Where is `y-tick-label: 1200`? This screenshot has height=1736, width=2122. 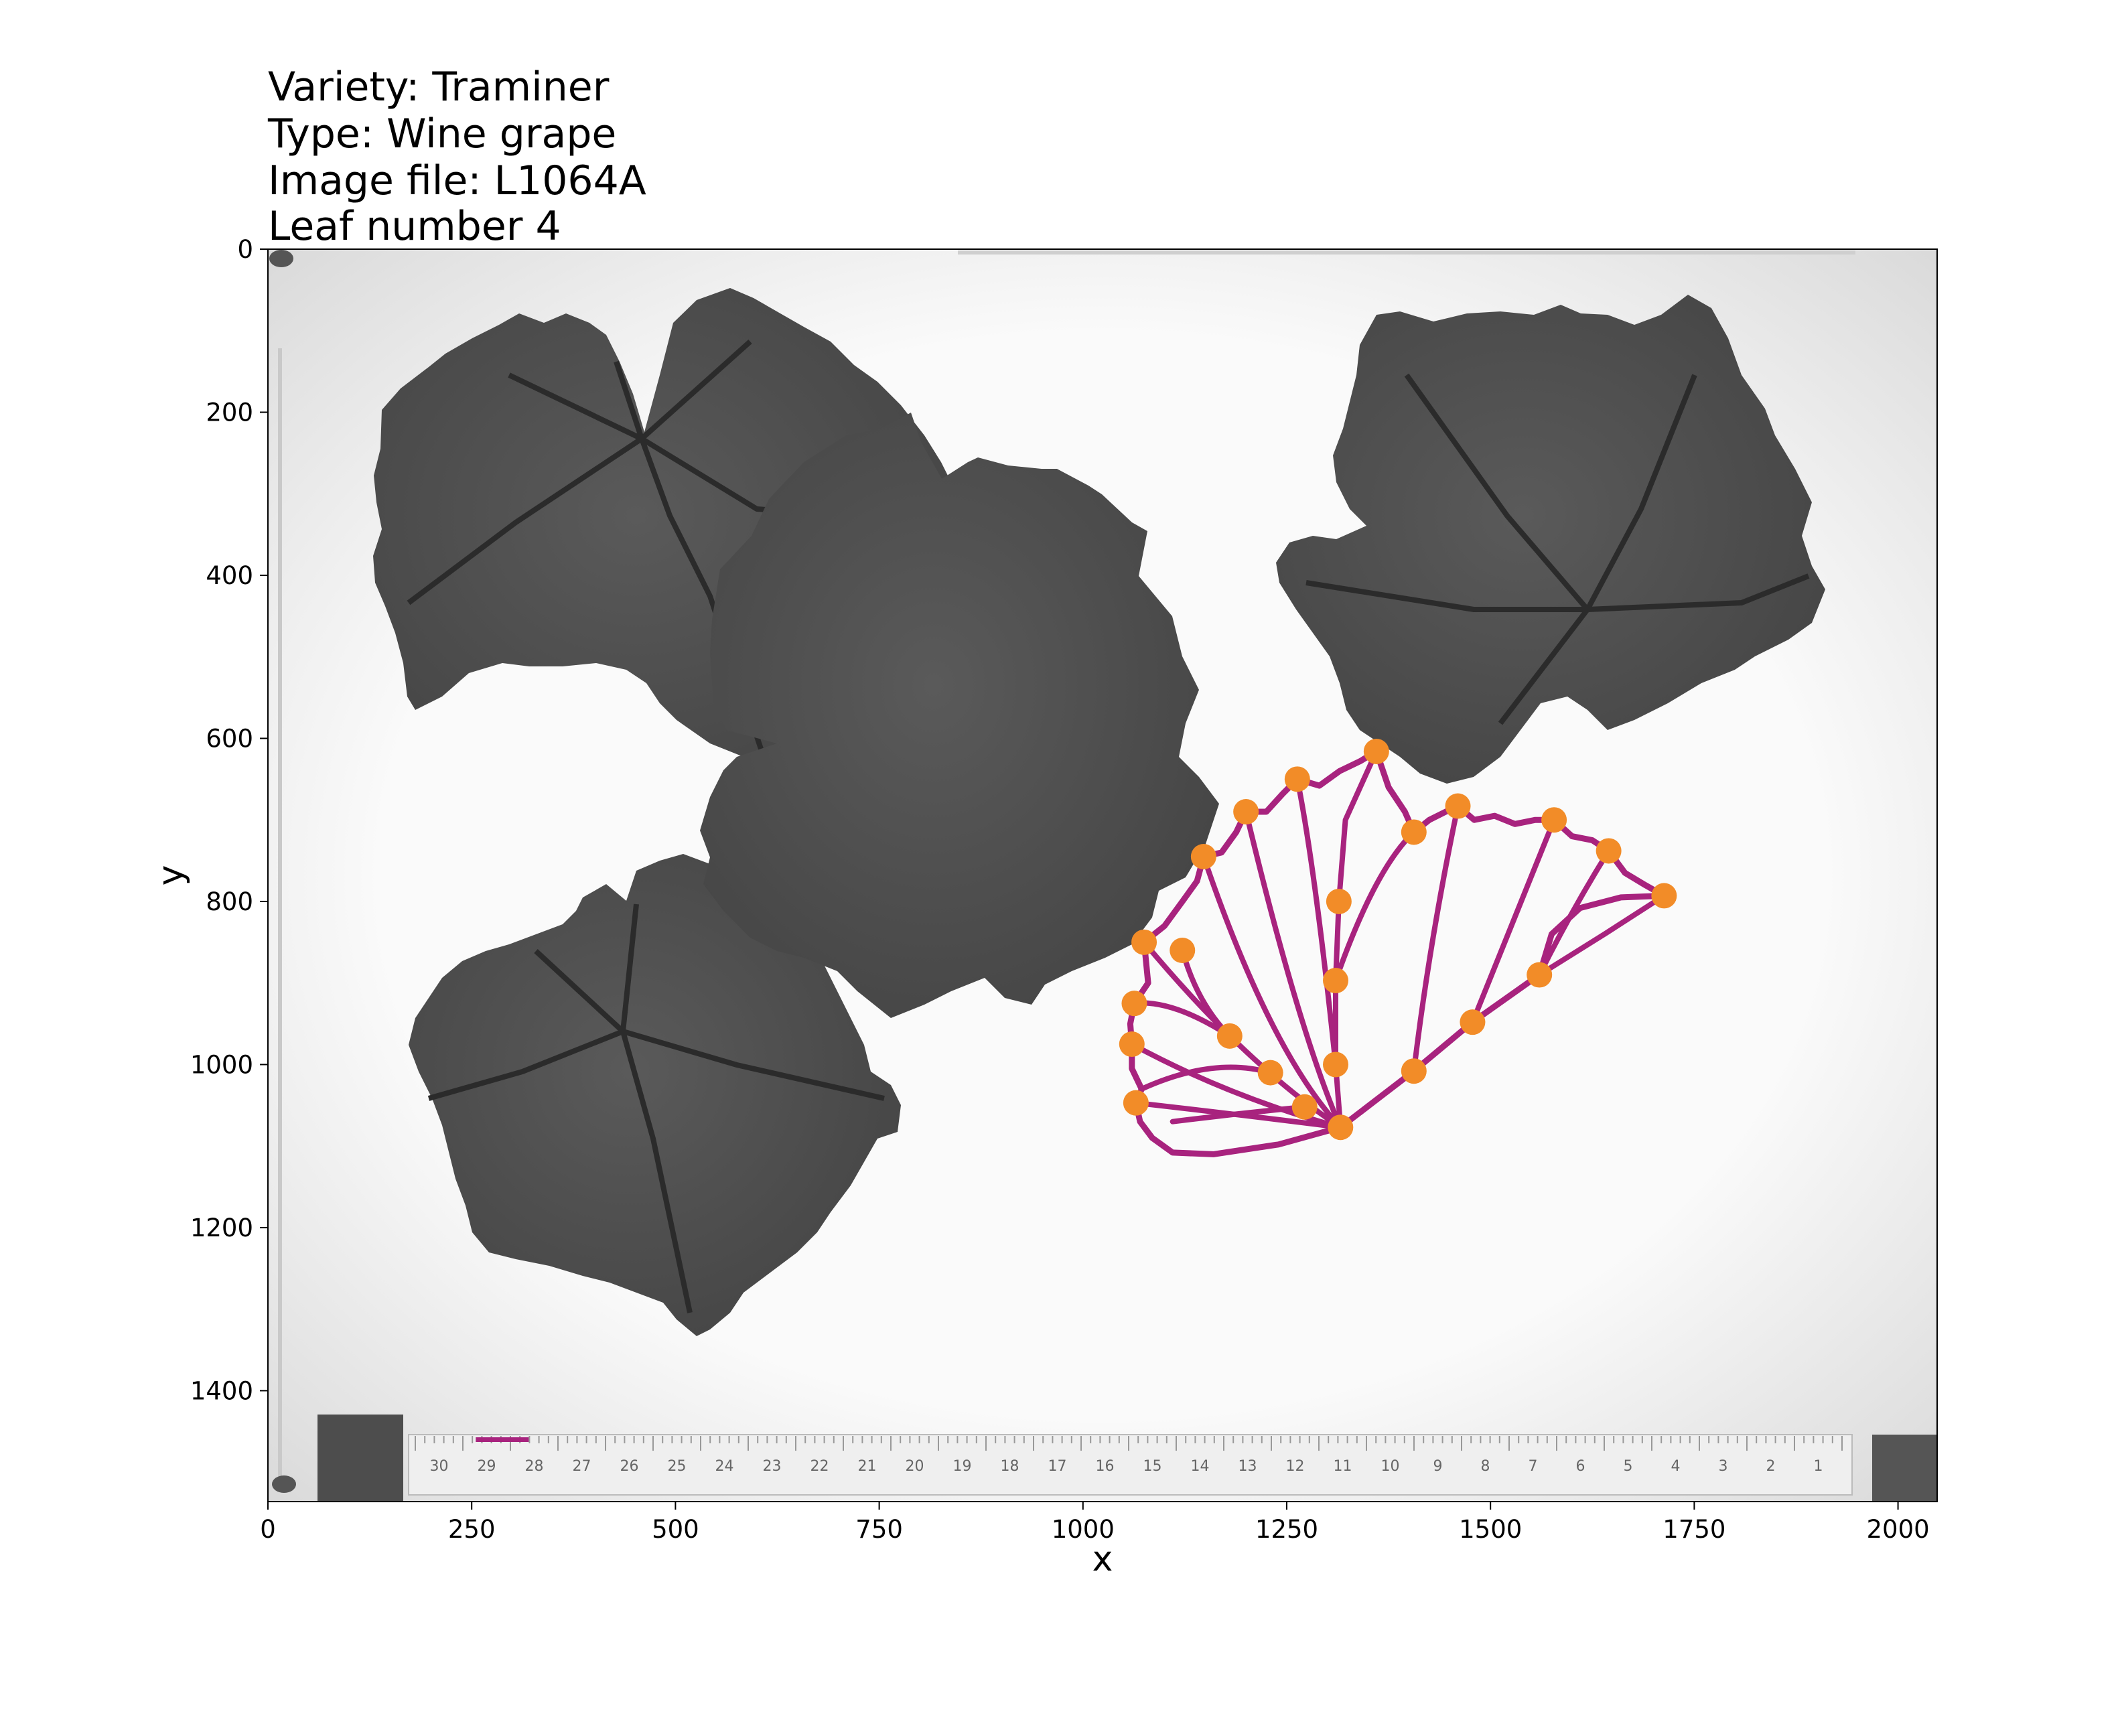
y-tick-label: 1200 is located at coordinates (221, 1228).